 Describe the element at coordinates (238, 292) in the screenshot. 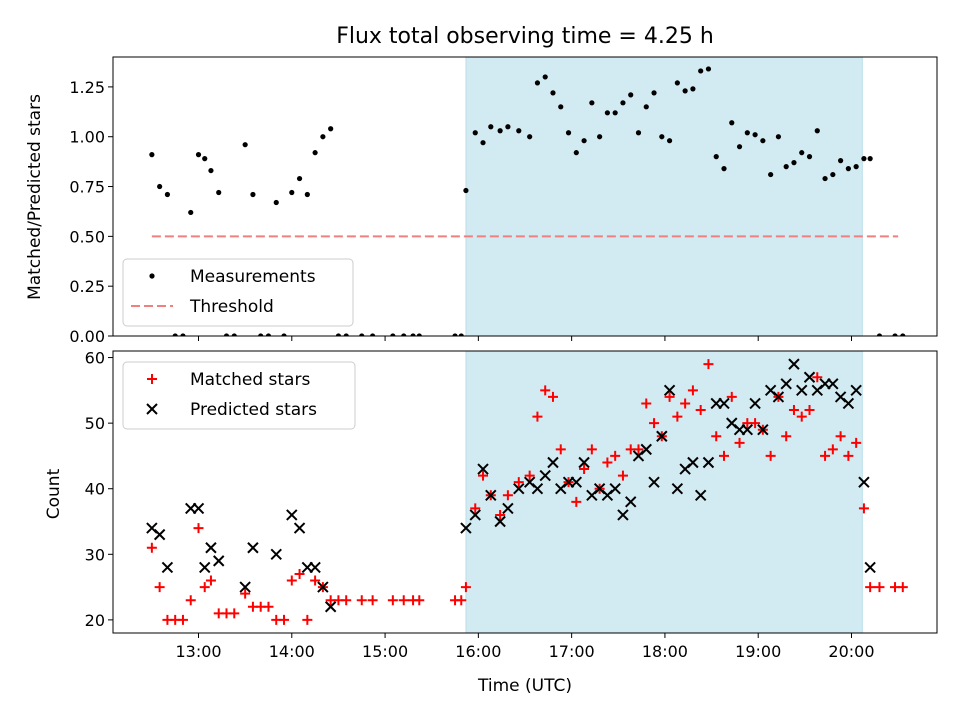

I see `top-legend: Measurements Threshold` at that location.